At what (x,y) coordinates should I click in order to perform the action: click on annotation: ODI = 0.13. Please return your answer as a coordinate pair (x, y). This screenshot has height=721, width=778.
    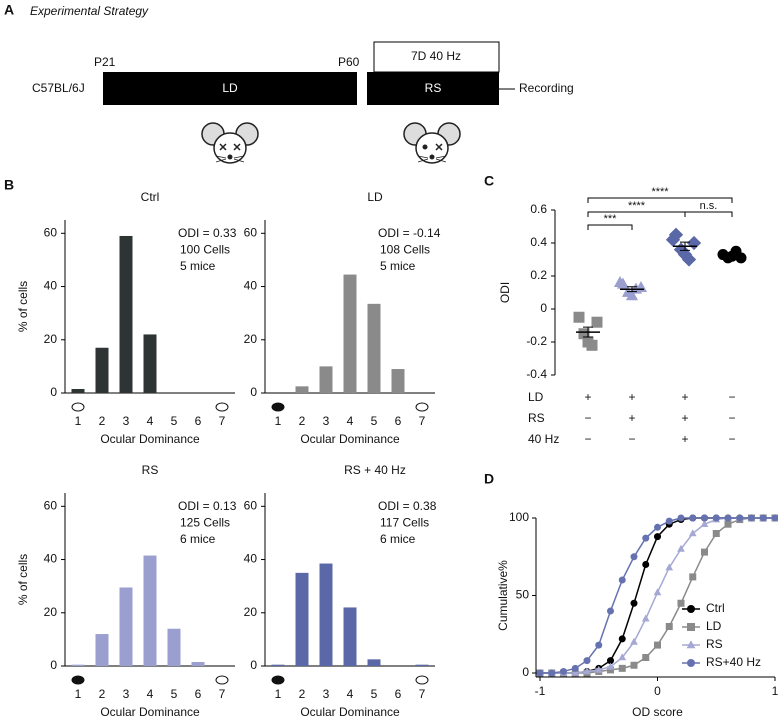
    Looking at the image, I should click on (207, 506).